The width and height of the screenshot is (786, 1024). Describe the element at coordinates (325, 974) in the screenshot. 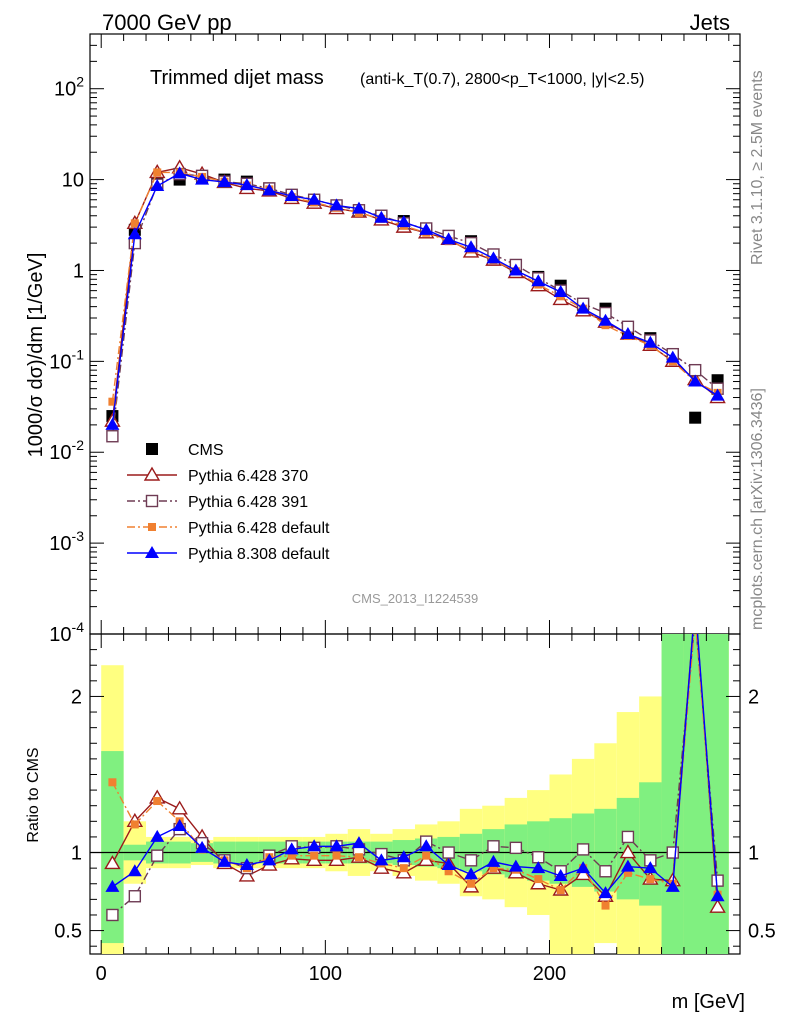

I see `x-tick-label: 100` at that location.